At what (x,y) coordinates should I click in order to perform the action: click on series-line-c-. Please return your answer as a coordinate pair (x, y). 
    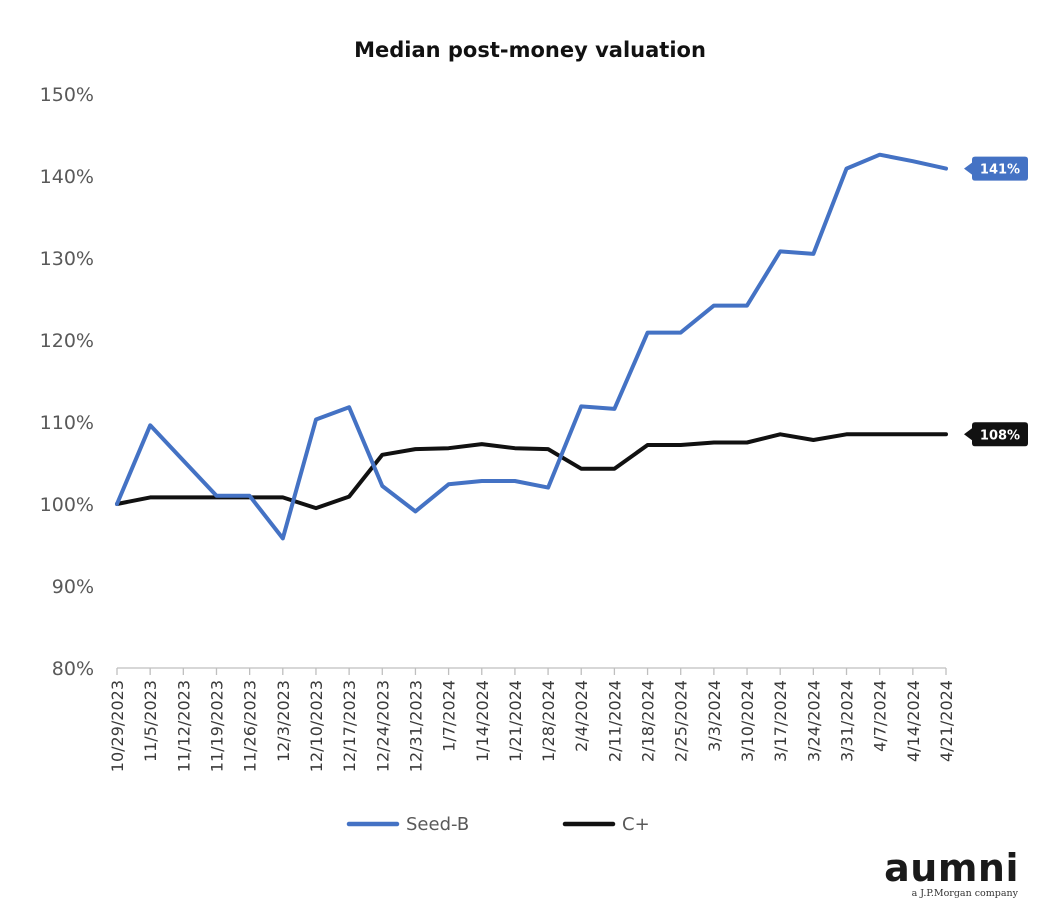
    Looking at the image, I should click on (531, 471).